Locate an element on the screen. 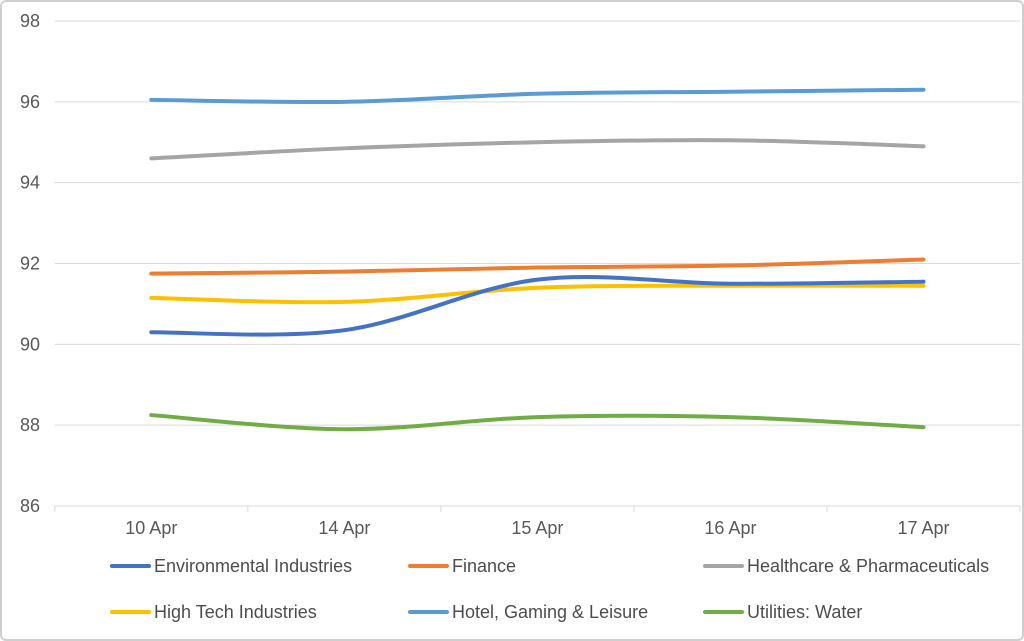  legend-line-swatch-high-tech-industries is located at coordinates (130, 612).